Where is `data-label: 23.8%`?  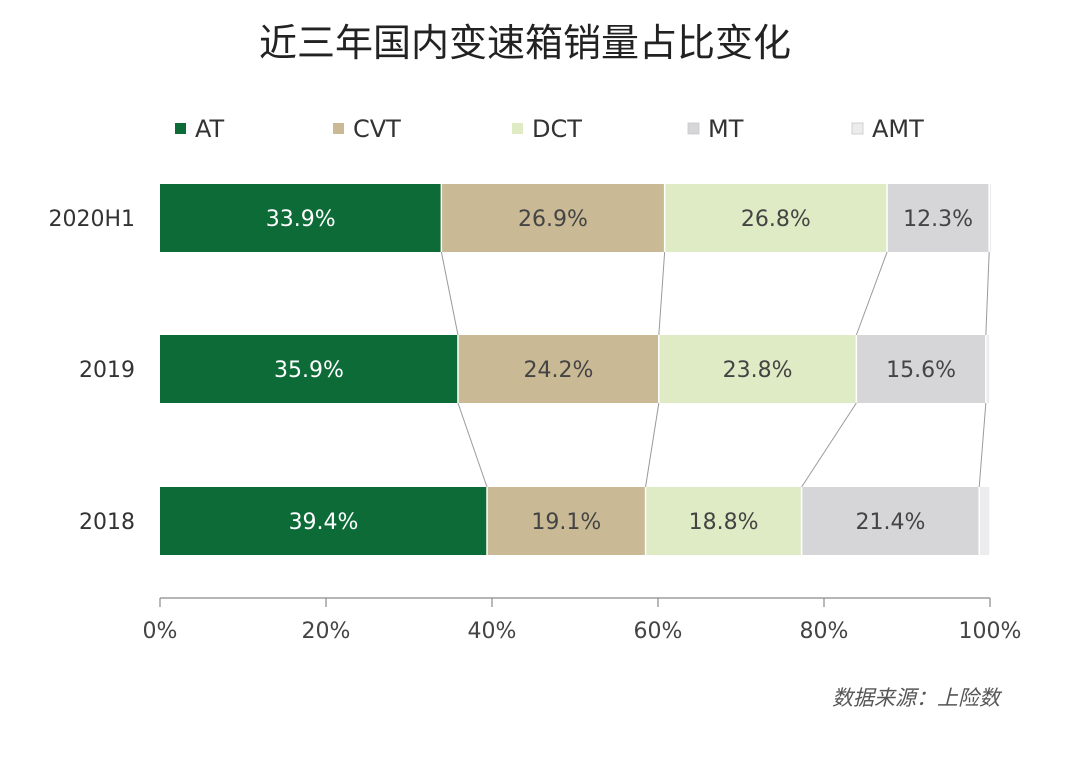 data-label: 23.8% is located at coordinates (758, 370).